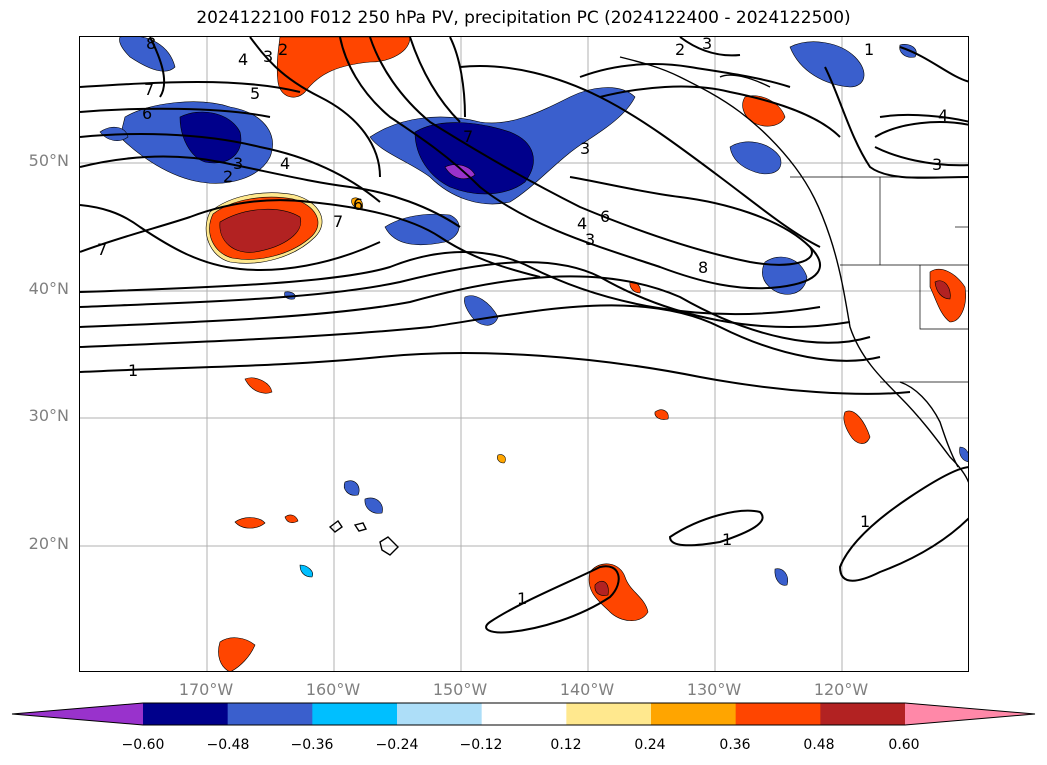  Describe the element at coordinates (841, 689) in the screenshot. I see `lon-label-120w: 120°W` at that location.